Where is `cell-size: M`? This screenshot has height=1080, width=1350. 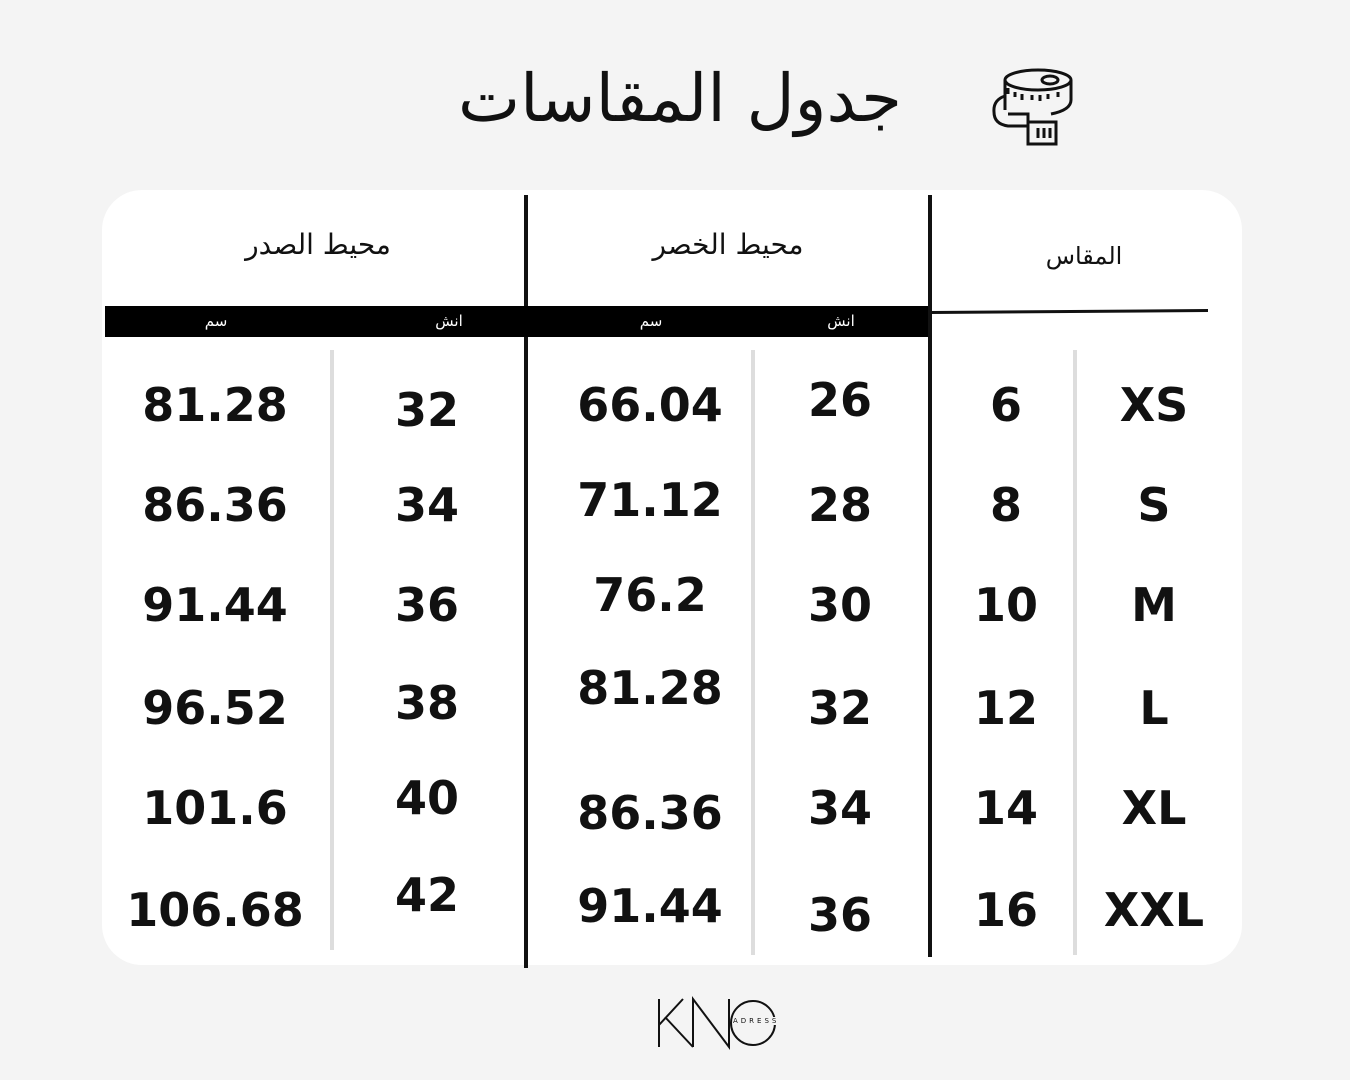
cell-size: M is located at coordinates (1154, 605).